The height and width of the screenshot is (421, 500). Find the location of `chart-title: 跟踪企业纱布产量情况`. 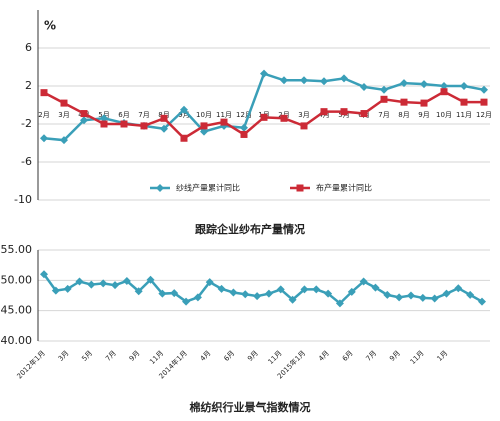

chart-title: 跟踪企业纱布产量情况 is located at coordinates (250, 229).